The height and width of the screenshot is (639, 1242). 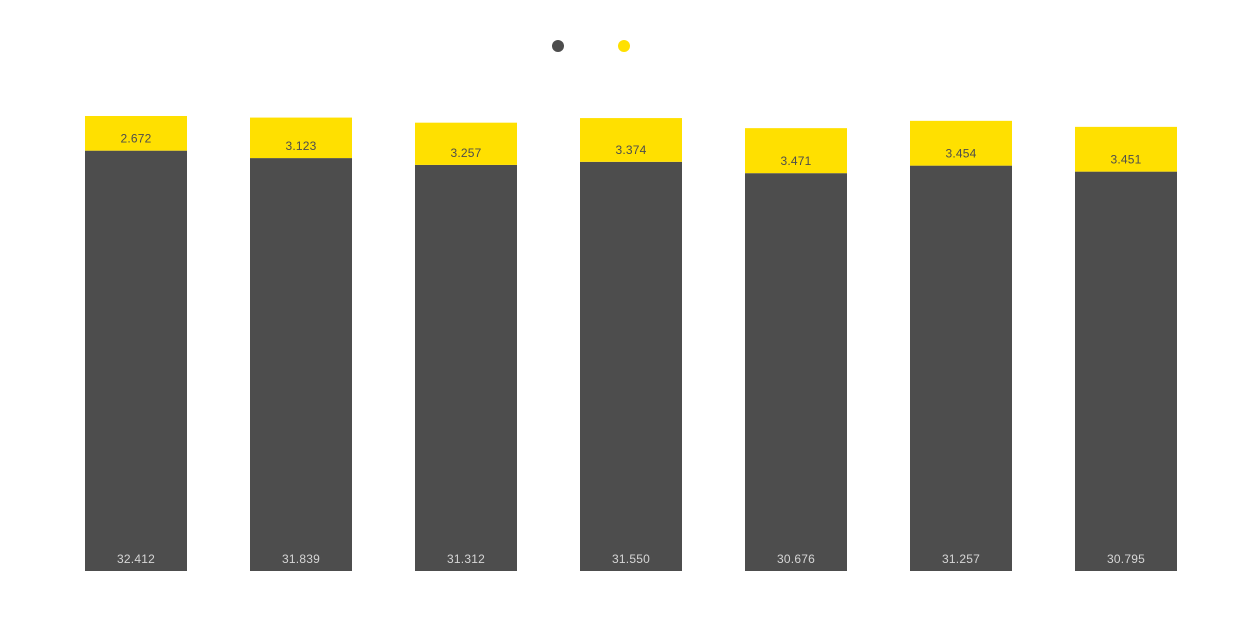 What do you see at coordinates (961, 559) in the screenshot?
I see `data-label-series-1-6: 31.257` at bounding box center [961, 559].